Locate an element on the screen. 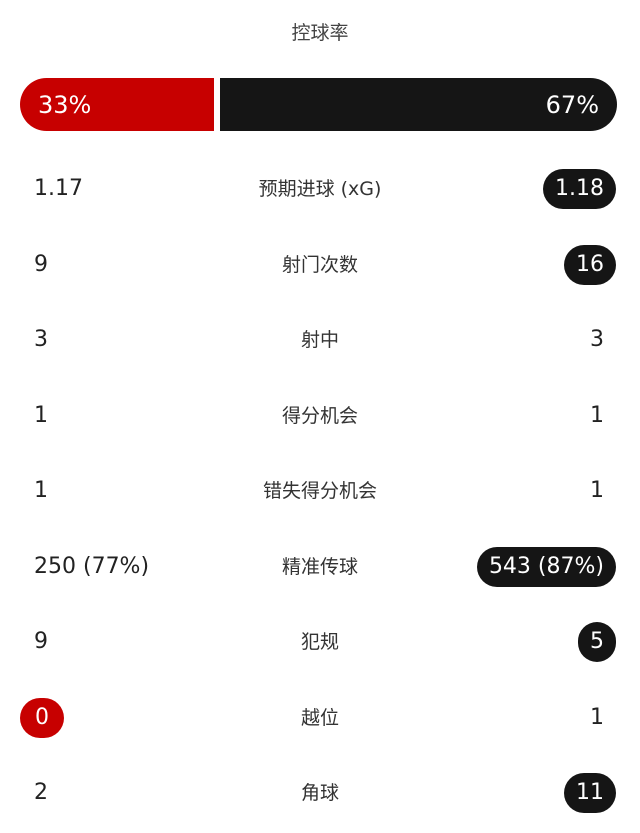 The image size is (640, 833). stat-label: 角球 is located at coordinates (319, 793).